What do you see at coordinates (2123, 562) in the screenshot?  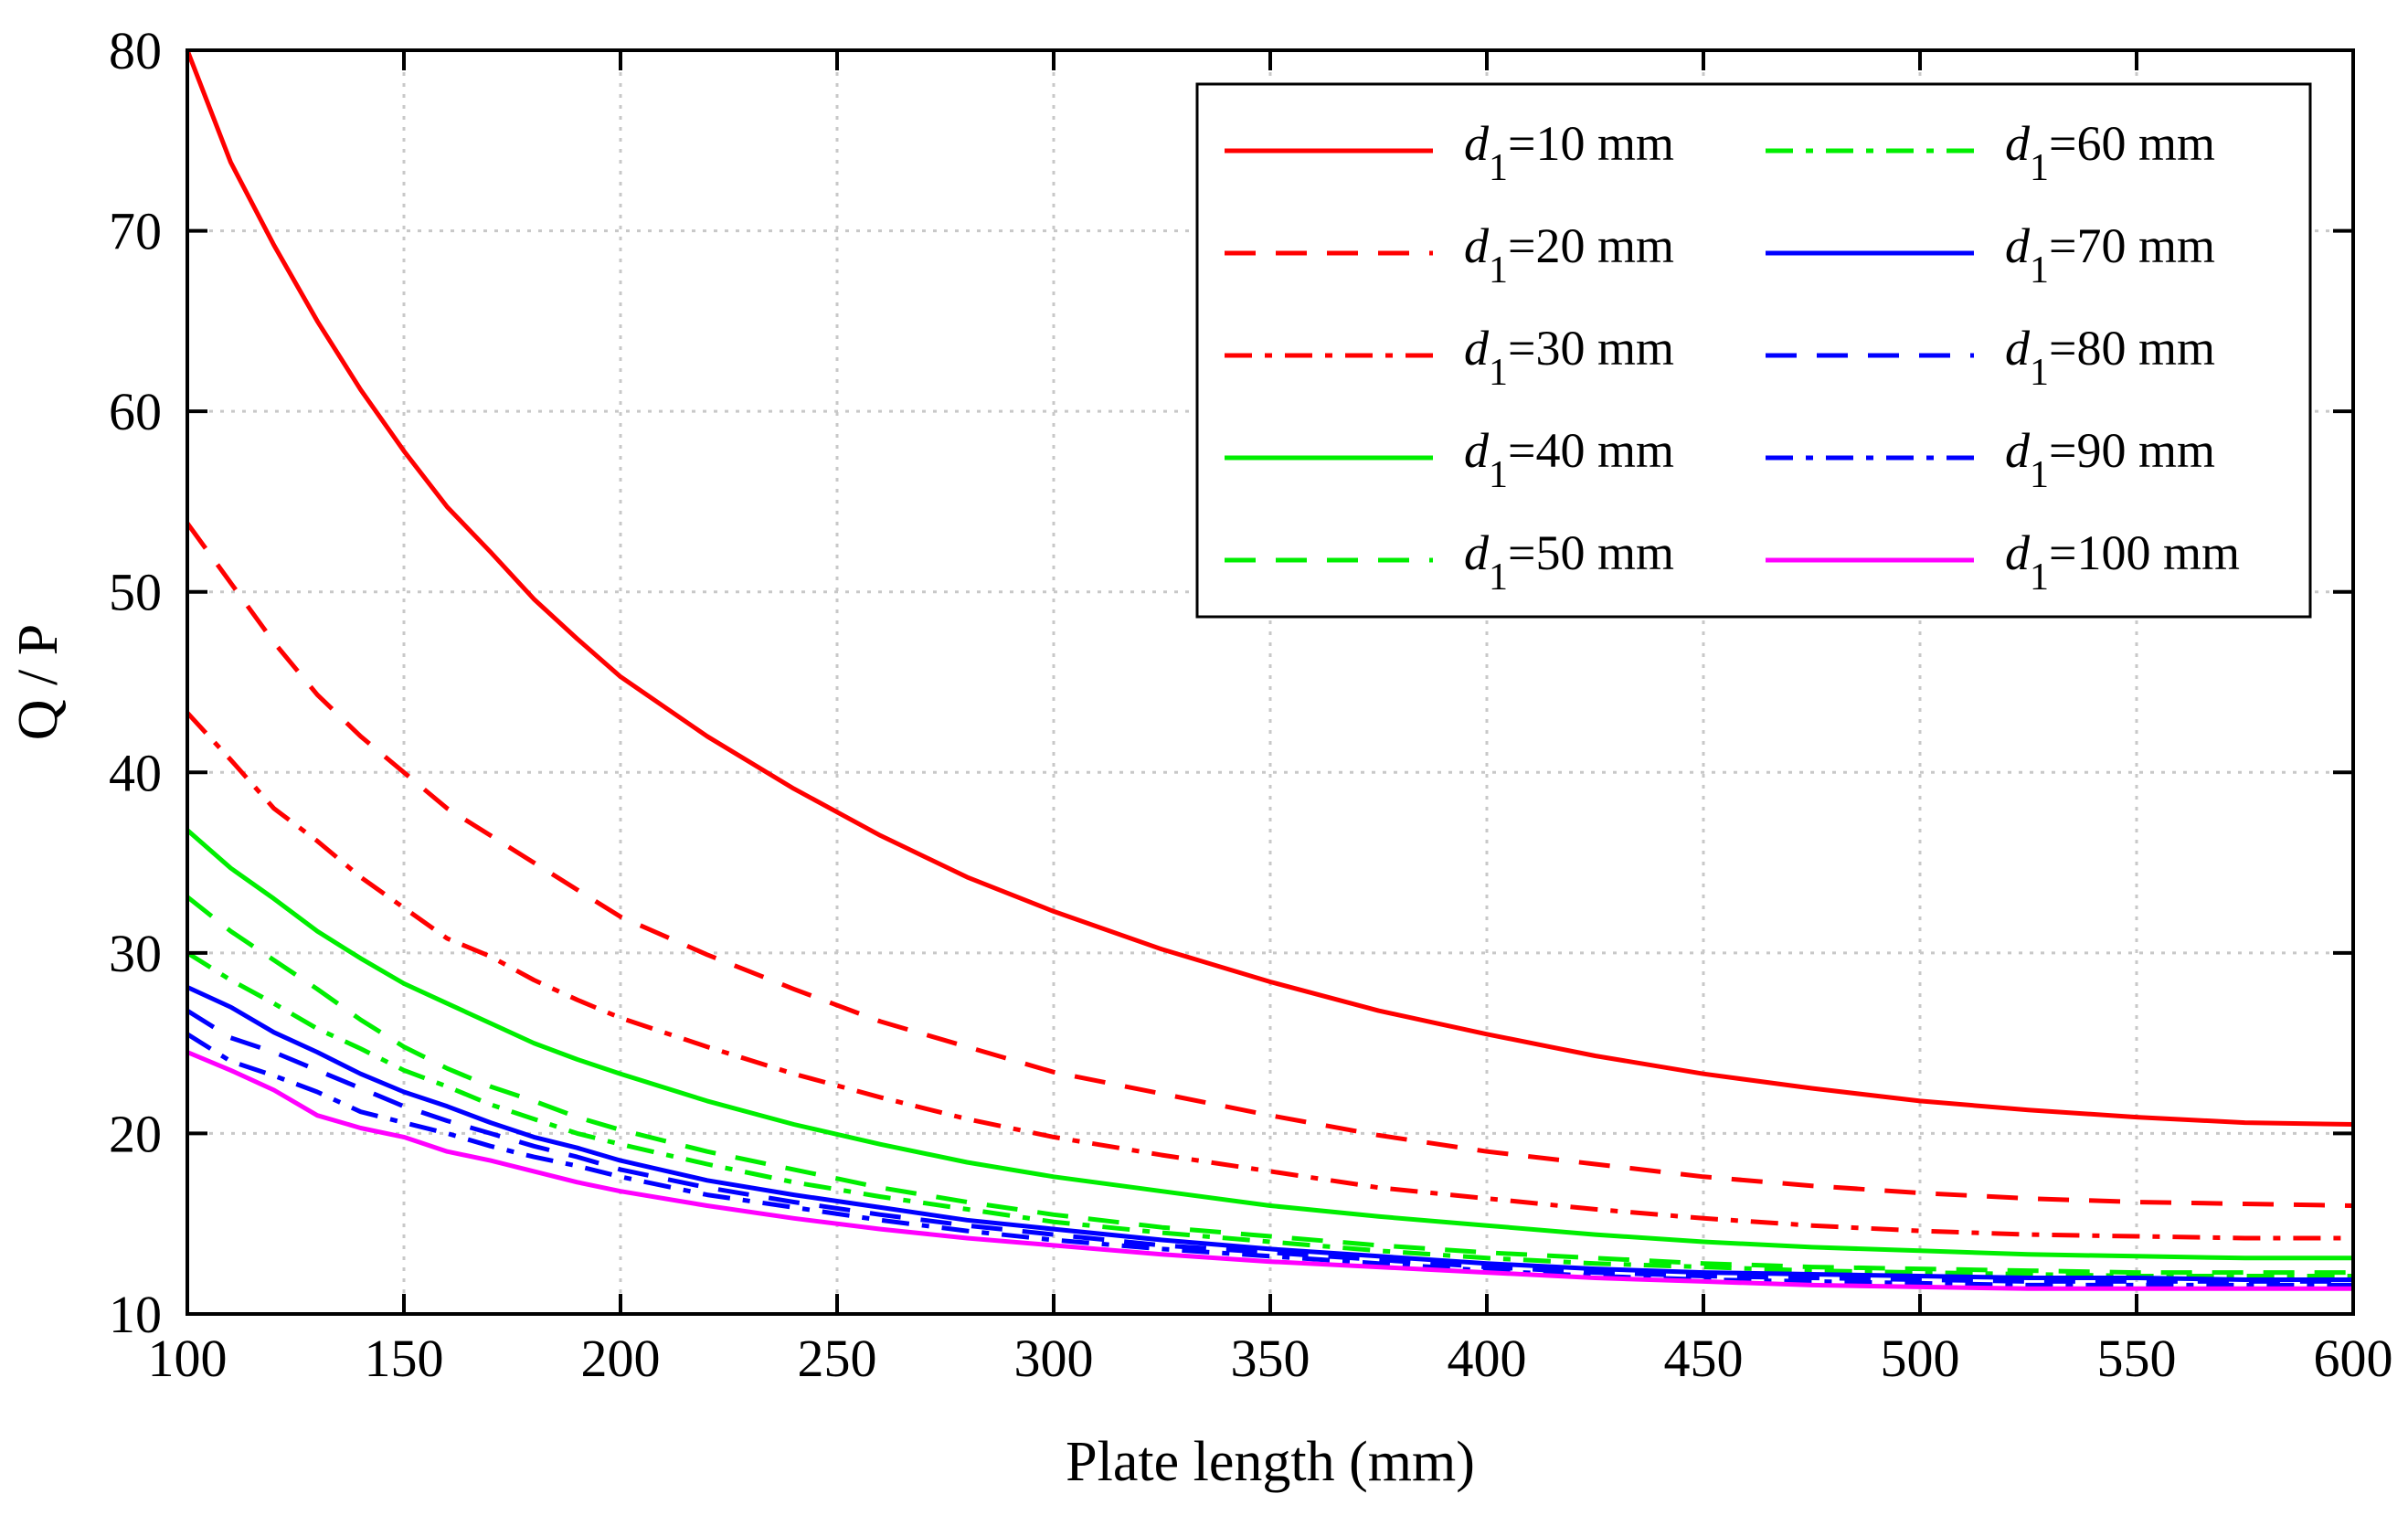 I see `legend-label-10: d1=100 mm` at bounding box center [2123, 562].